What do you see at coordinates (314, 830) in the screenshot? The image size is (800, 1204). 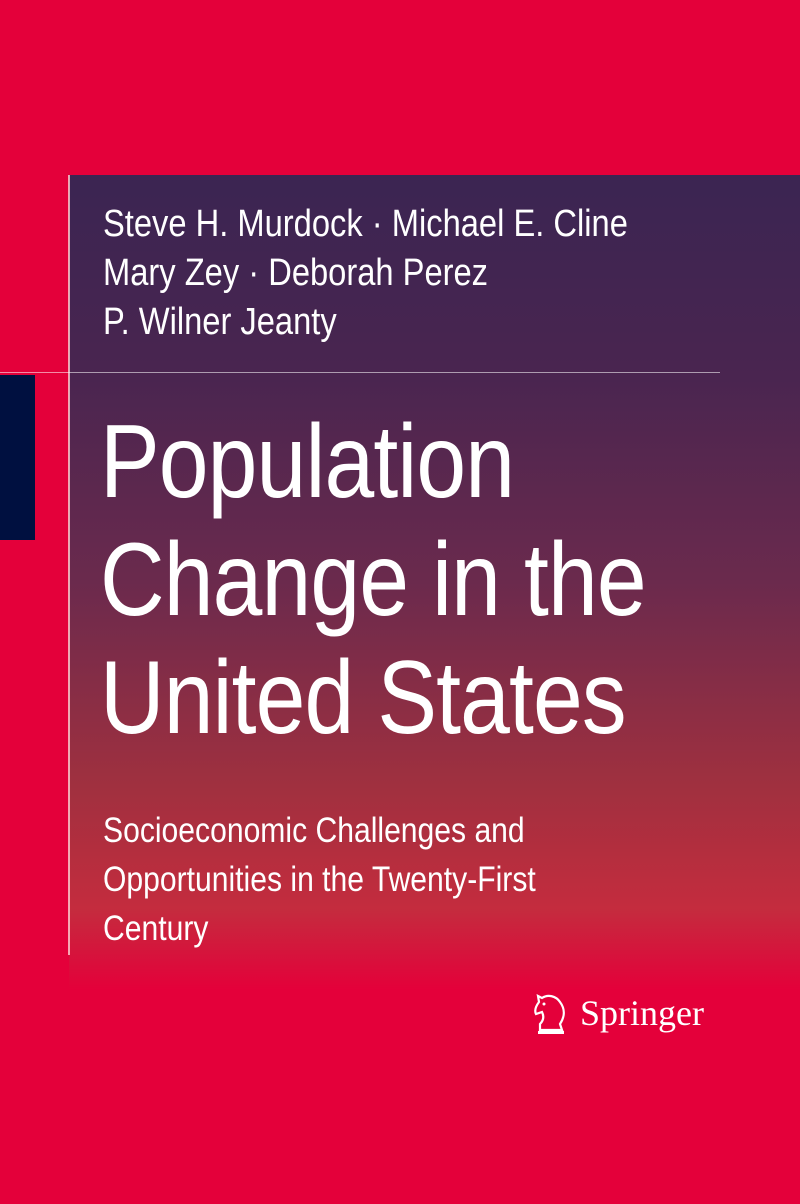 I see `subtitle-line: Socioeconomic Challenges and` at bounding box center [314, 830].